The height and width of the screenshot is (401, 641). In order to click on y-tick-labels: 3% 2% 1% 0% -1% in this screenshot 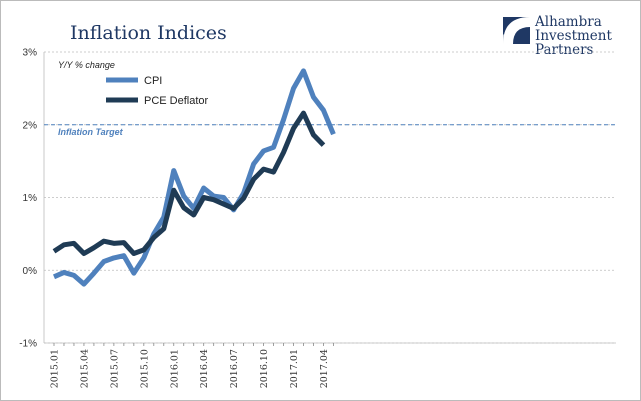, I will do `click(28, 199)`.